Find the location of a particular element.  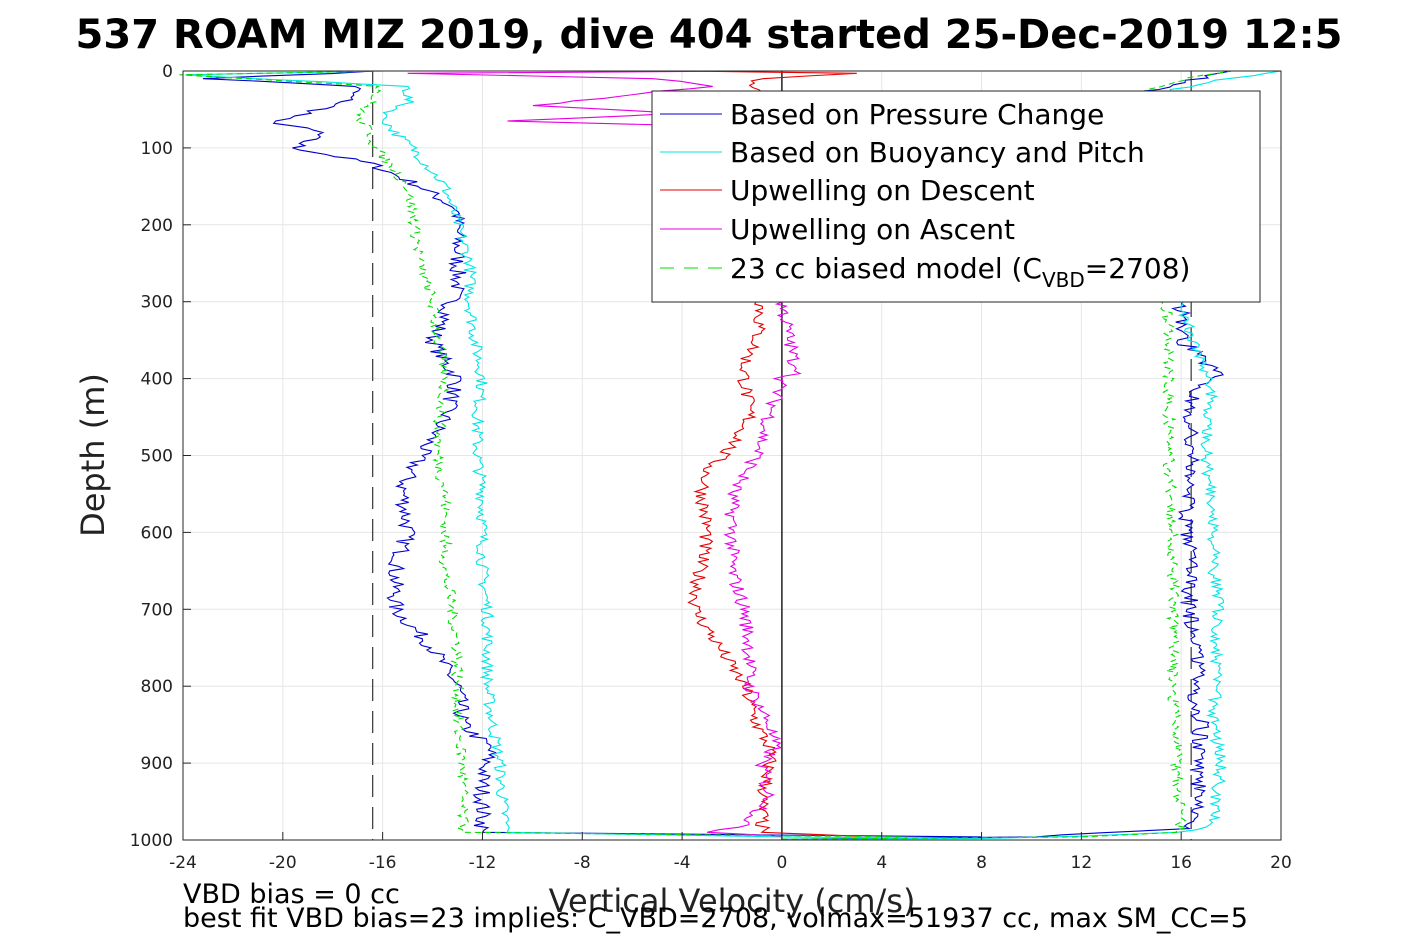

legend-box is located at coordinates (956, 196).